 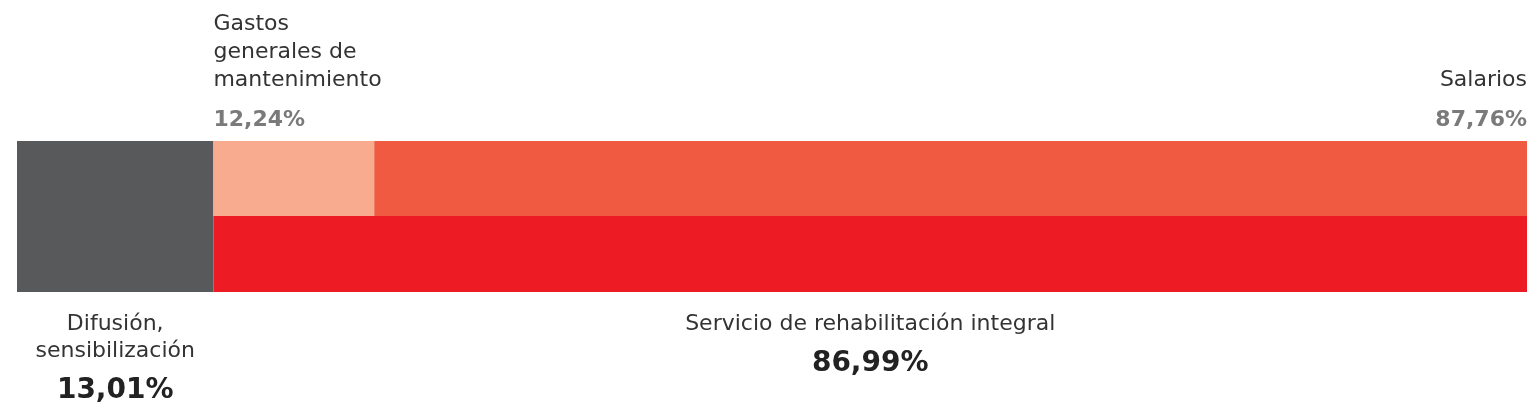 What do you see at coordinates (115, 336) in the screenshot?
I see `category-label: Difusión, sensibilización` at bounding box center [115, 336].